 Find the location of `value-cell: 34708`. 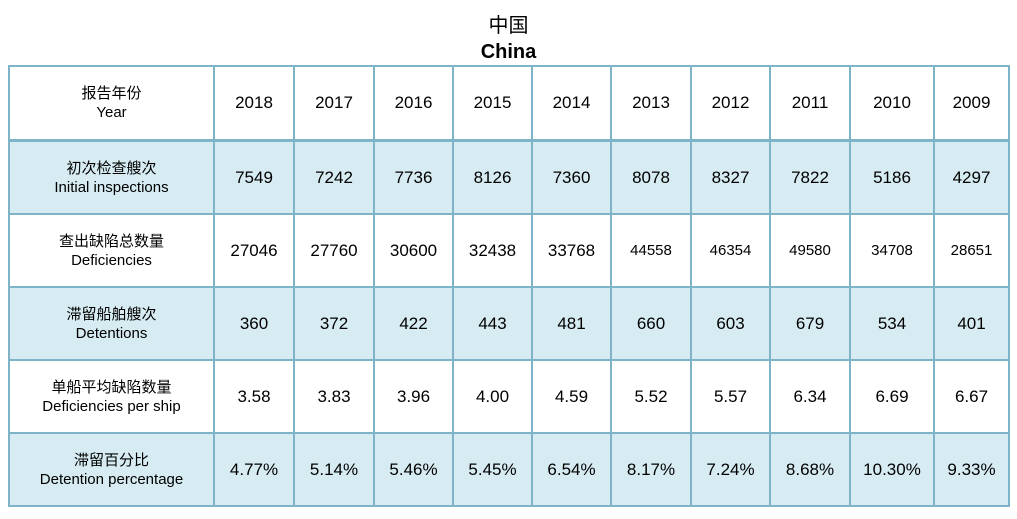

value-cell: 34708 is located at coordinates (892, 250).